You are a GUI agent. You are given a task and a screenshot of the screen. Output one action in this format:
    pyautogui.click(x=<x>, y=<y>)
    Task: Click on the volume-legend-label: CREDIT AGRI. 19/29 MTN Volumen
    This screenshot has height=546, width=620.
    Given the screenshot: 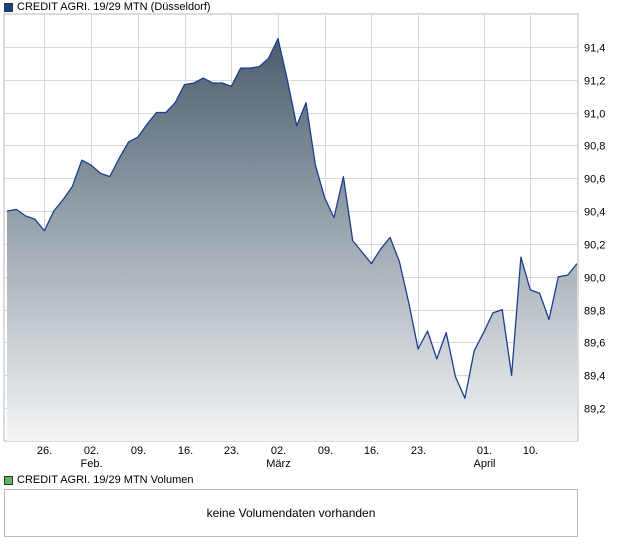 What is the action you would take?
    pyautogui.click(x=105, y=480)
    